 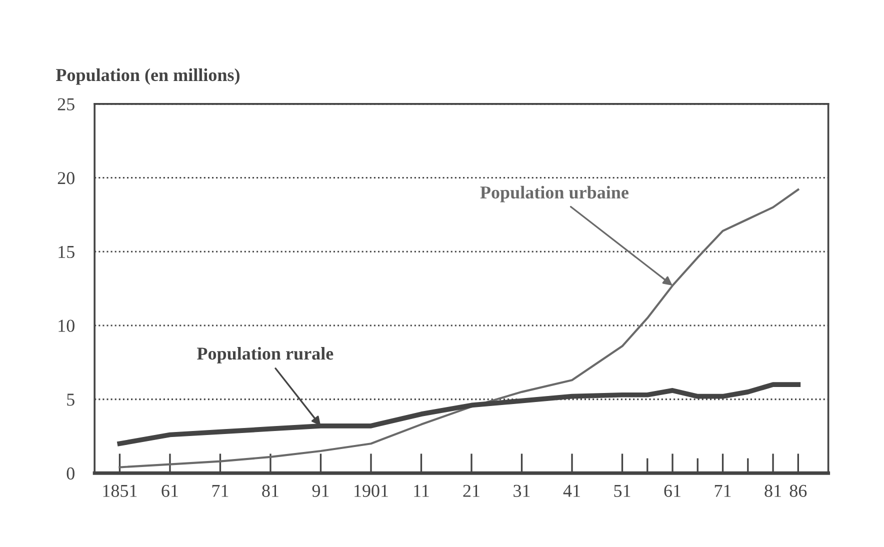 What do you see at coordinates (120, 490) in the screenshot?
I see `x-tick-label: 1851` at bounding box center [120, 490].